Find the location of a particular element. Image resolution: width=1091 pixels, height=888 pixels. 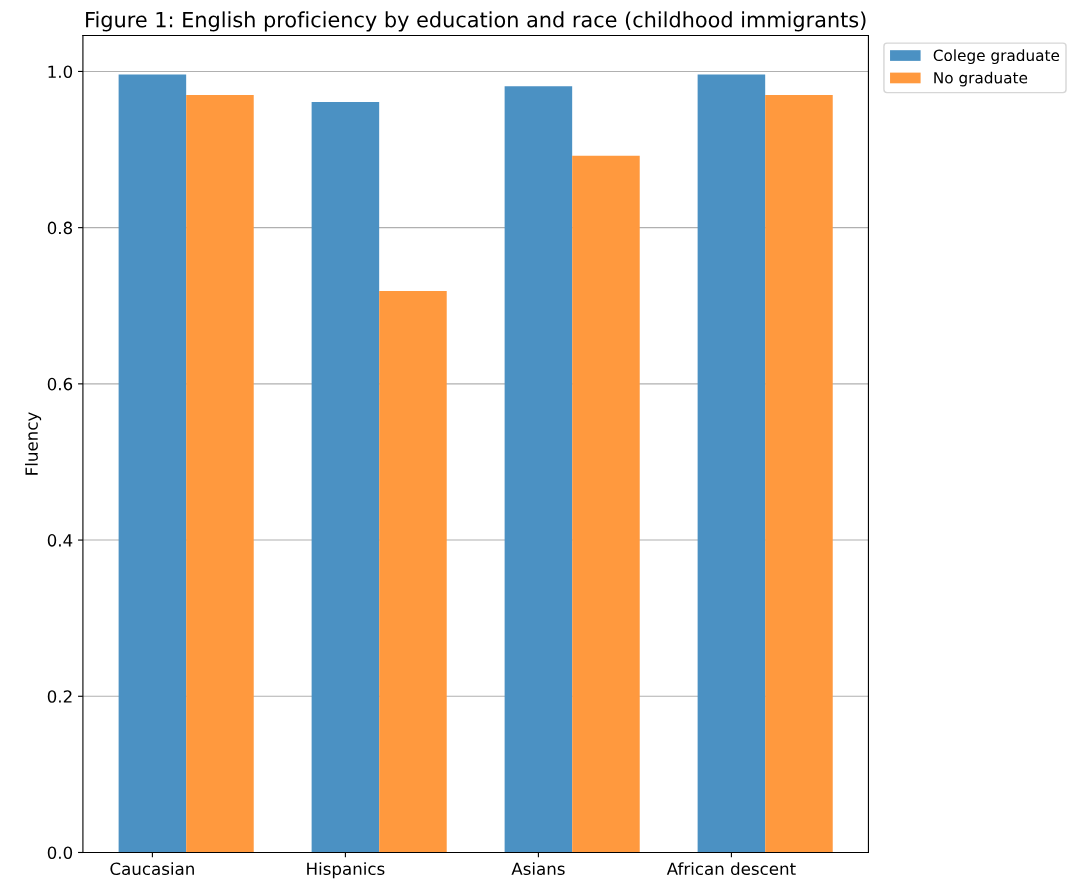

x-tick-label: African descent is located at coordinates (731, 869).